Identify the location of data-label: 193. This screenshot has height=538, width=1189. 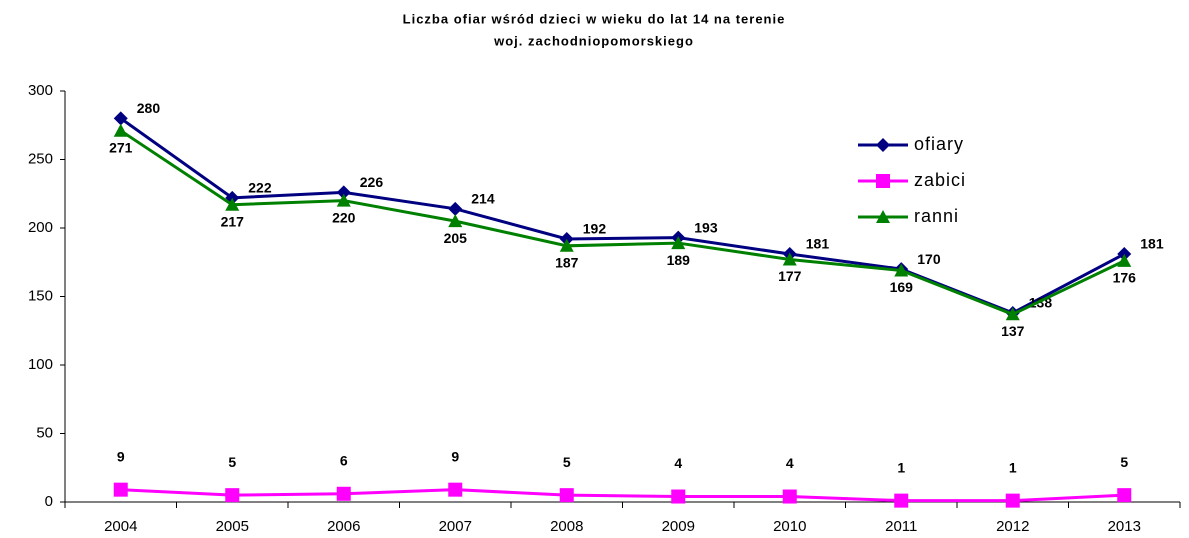
(706, 227).